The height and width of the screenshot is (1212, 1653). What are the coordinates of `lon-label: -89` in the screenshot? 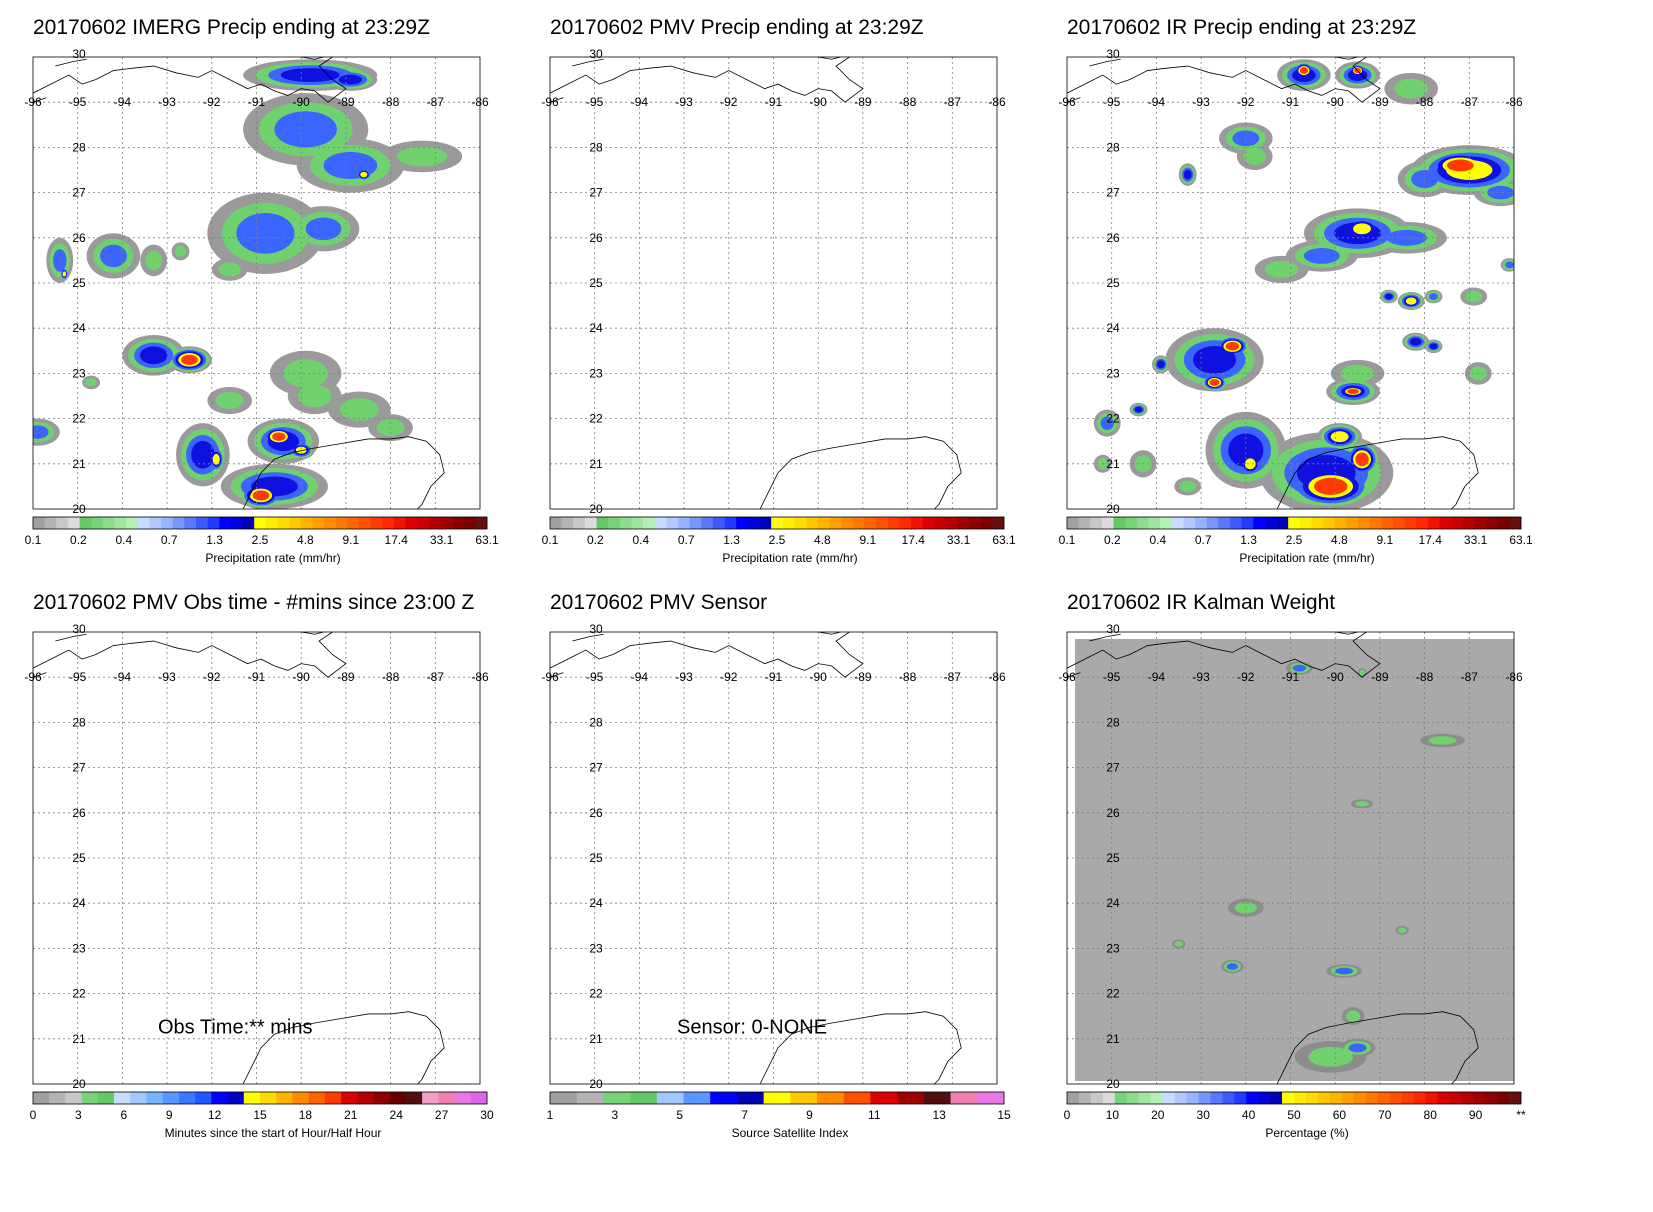 It's located at (346, 677).